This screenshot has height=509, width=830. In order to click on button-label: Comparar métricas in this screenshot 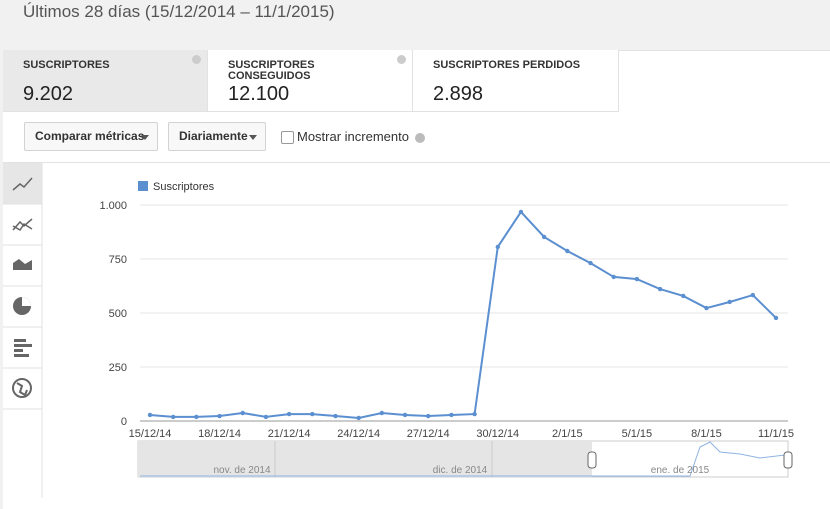, I will do `click(90, 136)`.